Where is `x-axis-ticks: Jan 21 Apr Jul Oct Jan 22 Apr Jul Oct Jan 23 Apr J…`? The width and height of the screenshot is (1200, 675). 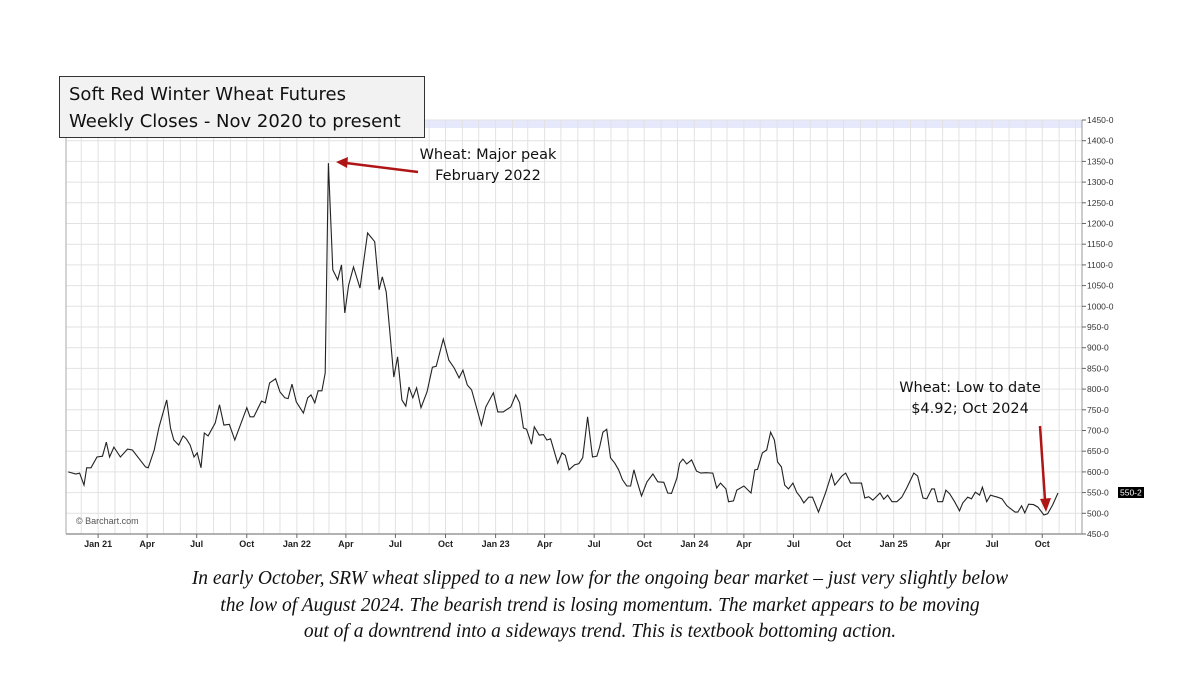 x-axis-ticks: Jan 21 Apr Jul Oct Jan 22 Apr Jul Oct Jan 23 Apr J… is located at coordinates (567, 541).